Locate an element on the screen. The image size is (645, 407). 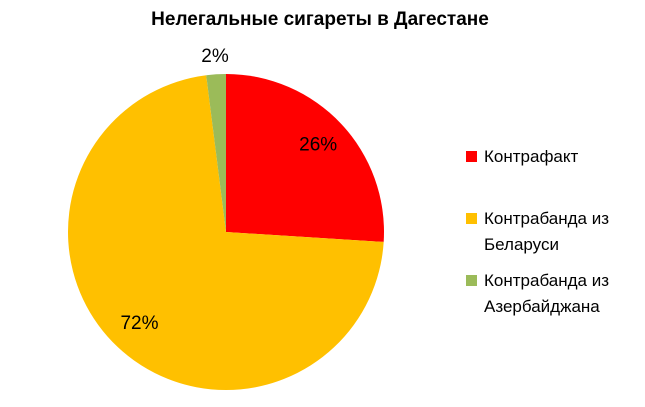
data-label: 26% is located at coordinates (318, 144).